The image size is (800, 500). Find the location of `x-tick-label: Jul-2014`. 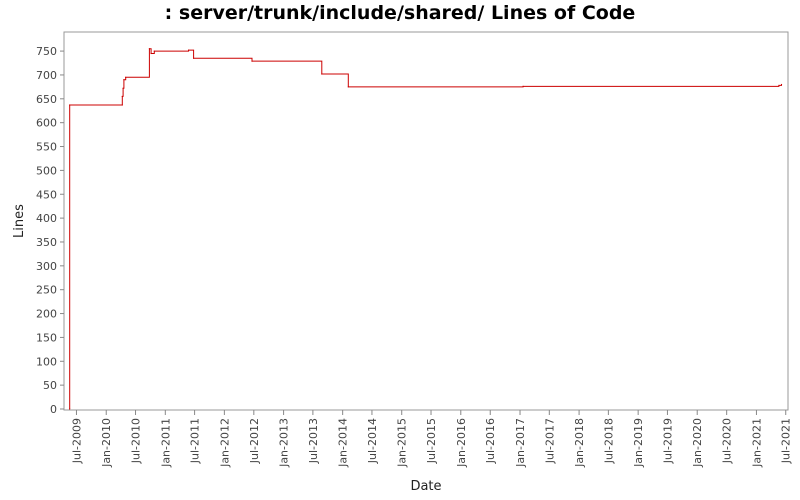

x-tick-label: Jul-2014 is located at coordinates (372, 441).